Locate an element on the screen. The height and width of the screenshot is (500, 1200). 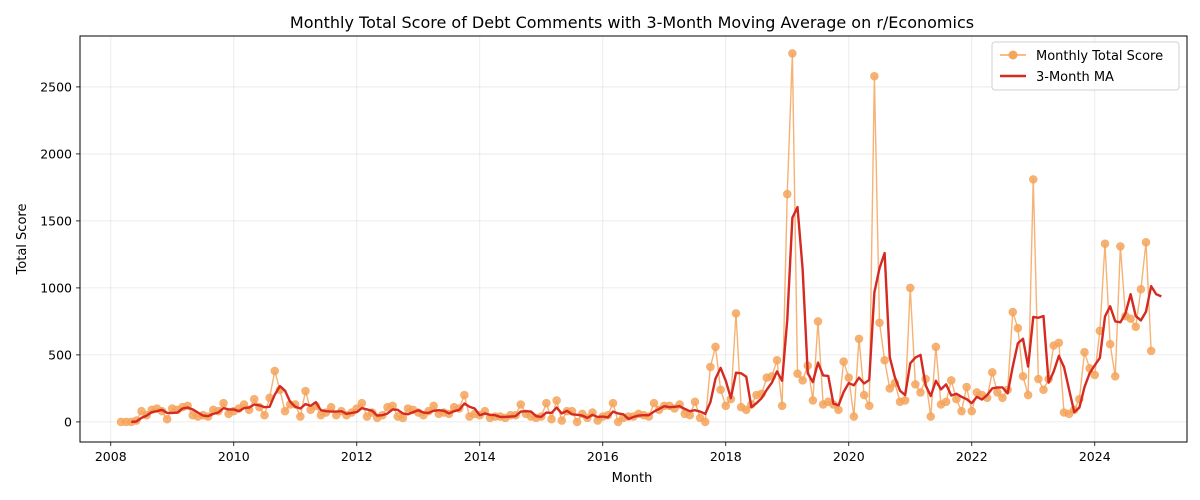
legend-label-3-month-ma: 3-Month MA is located at coordinates (1075, 77).